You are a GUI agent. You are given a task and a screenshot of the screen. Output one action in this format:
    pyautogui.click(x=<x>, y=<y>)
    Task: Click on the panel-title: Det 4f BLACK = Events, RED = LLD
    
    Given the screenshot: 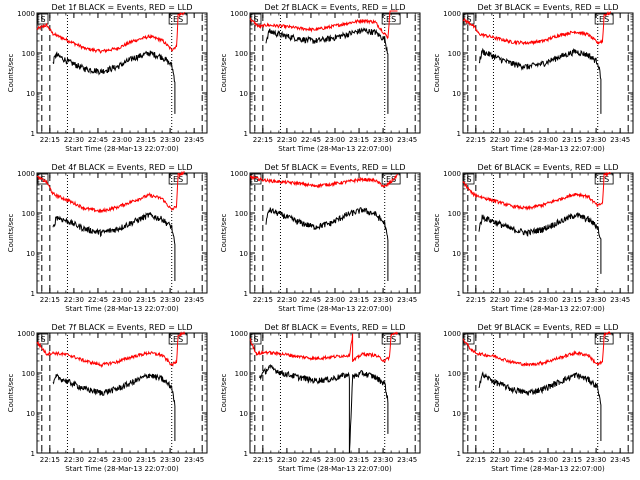 What is the action you would take?
    pyautogui.click(x=121, y=167)
    